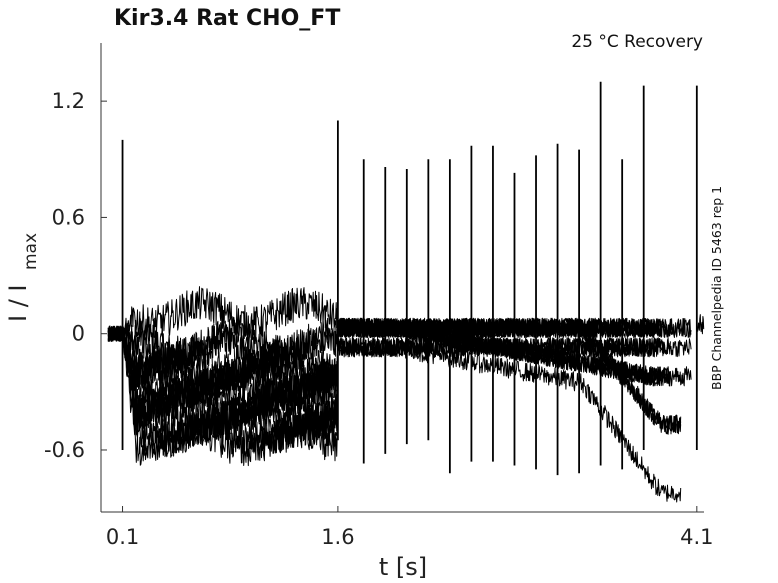 This screenshot has height=583, width=778. Describe the element at coordinates (716, 288) in the screenshot. I see `source-label: BBP Channelpedia ID 5463 rep 1` at that location.